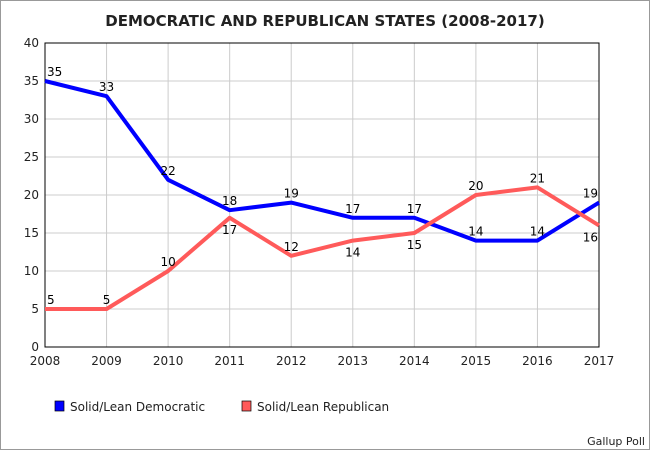 This screenshot has height=450, width=650. Describe the element at coordinates (229, 201) in the screenshot. I see `data-label-democratic: 18` at that location.